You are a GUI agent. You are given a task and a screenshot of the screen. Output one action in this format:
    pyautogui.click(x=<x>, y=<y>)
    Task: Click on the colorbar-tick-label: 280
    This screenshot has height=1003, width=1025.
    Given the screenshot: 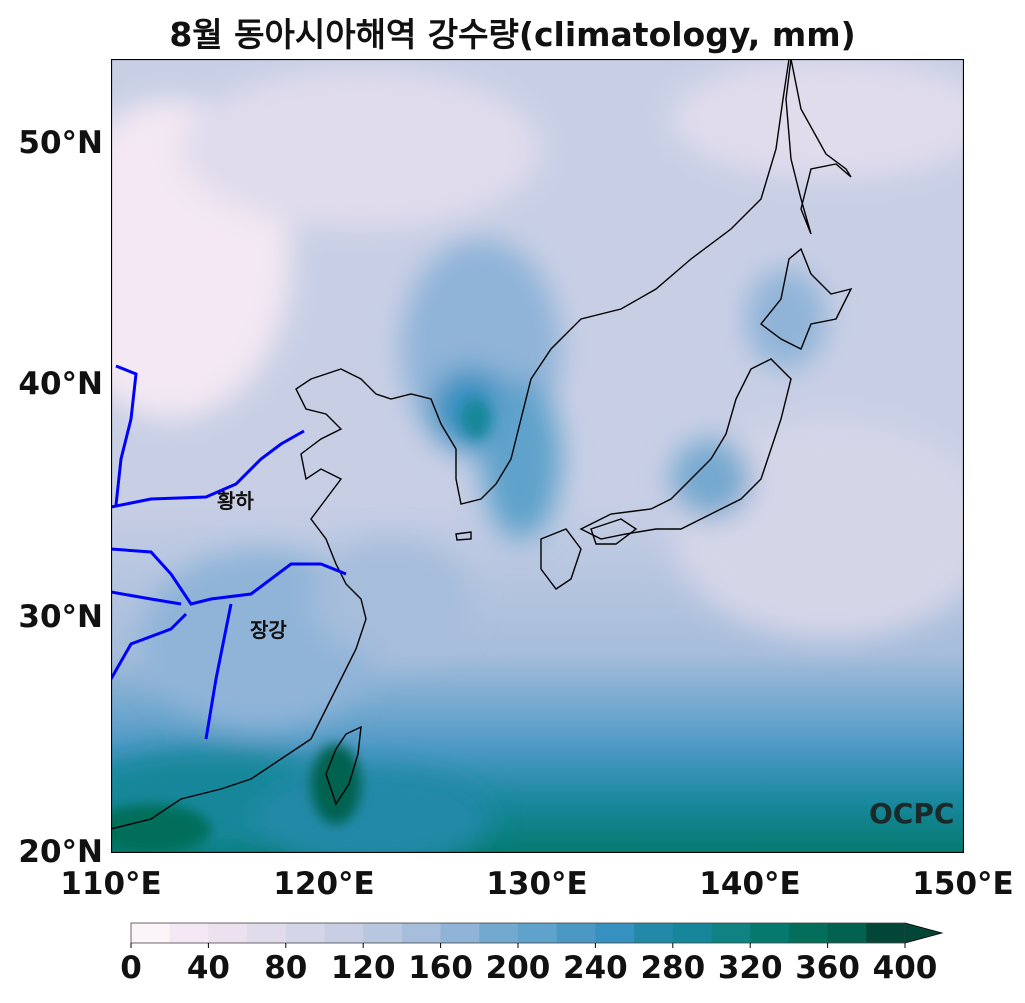 What is the action you would take?
    pyautogui.click(x=673, y=968)
    